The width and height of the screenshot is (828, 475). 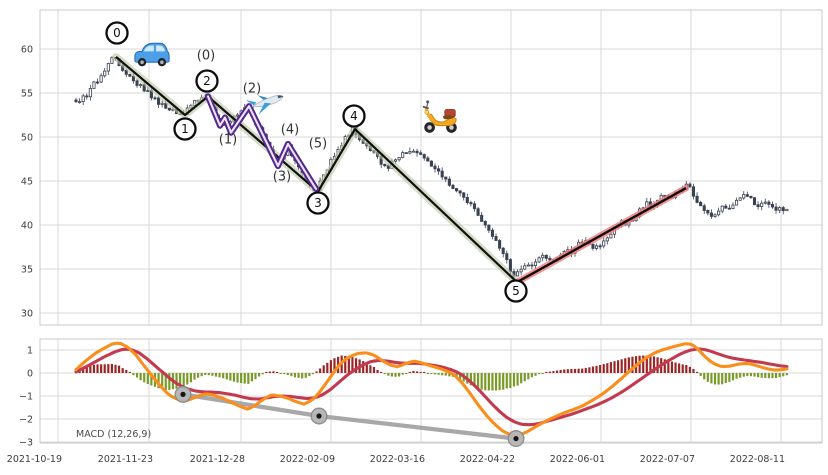 What do you see at coordinates (34, 459) in the screenshot?
I see `date-tick-label: 2021-10-19` at bounding box center [34, 459].